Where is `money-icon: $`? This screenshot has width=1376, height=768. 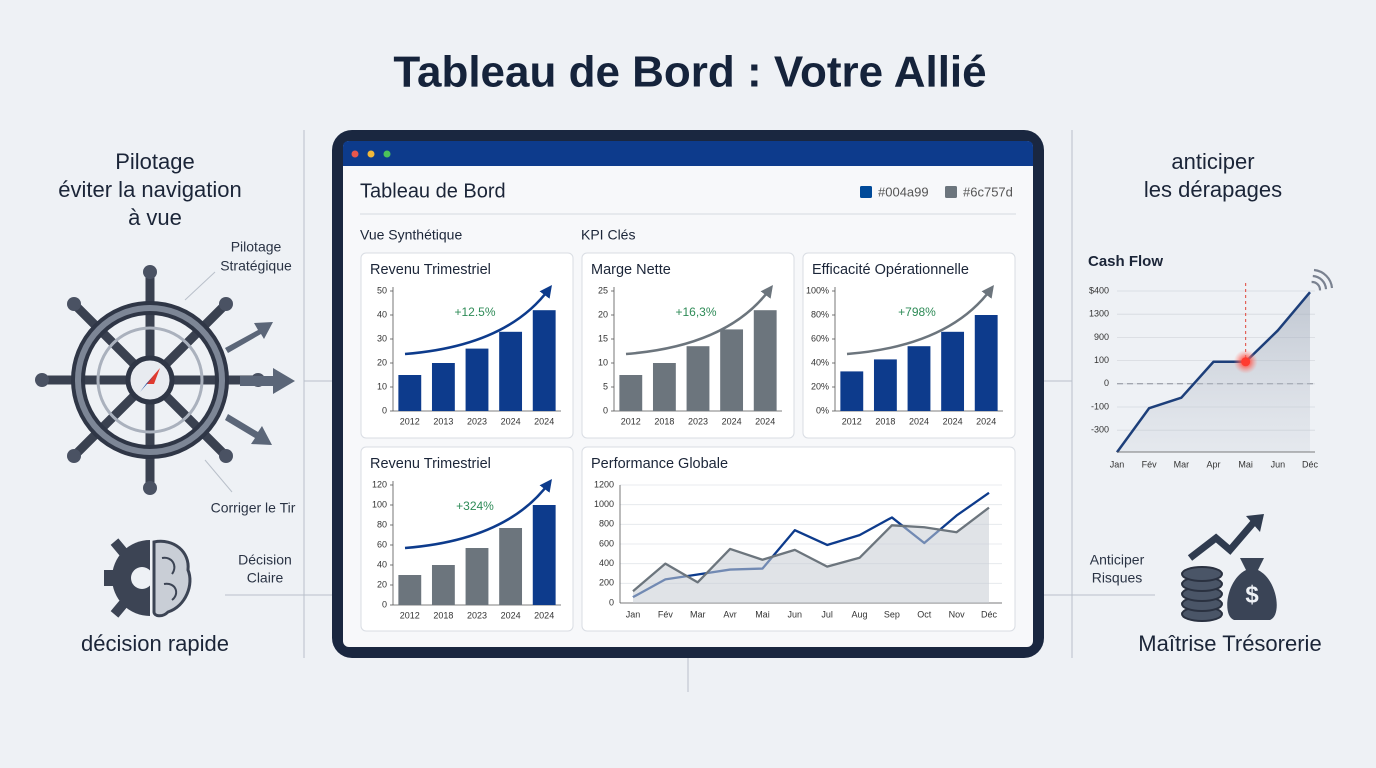 money-icon: $ is located at coordinates (1229, 568).